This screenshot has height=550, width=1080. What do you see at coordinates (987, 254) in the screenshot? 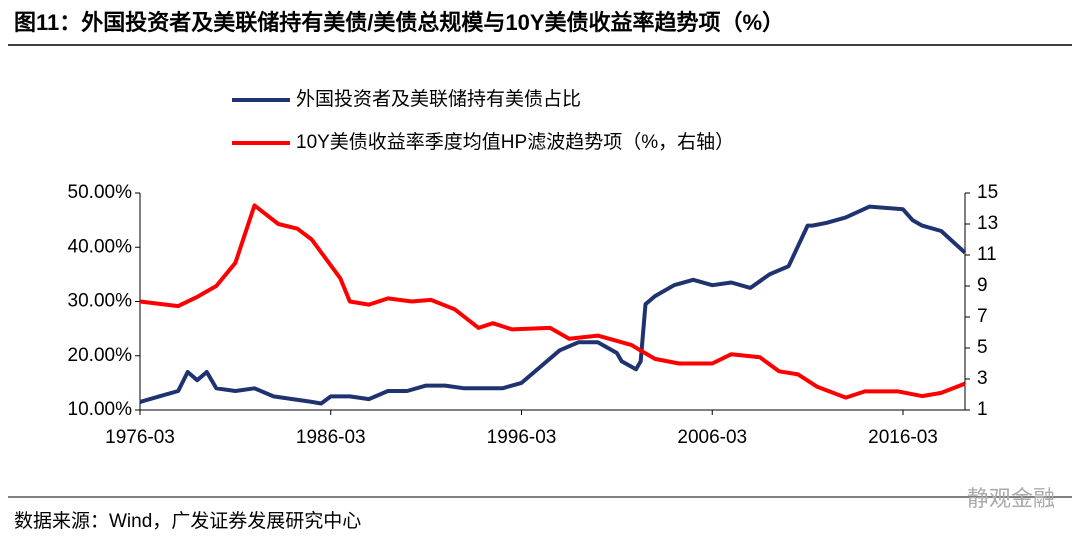
I see `y2-tick-label: 11` at bounding box center [987, 254].